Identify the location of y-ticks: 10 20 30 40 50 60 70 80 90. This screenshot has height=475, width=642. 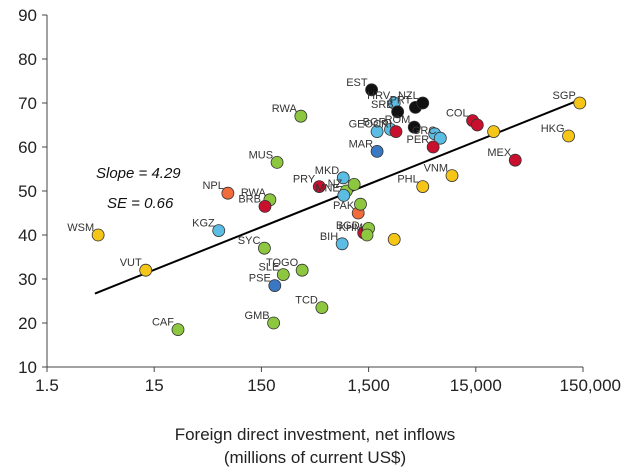
(32, 191).